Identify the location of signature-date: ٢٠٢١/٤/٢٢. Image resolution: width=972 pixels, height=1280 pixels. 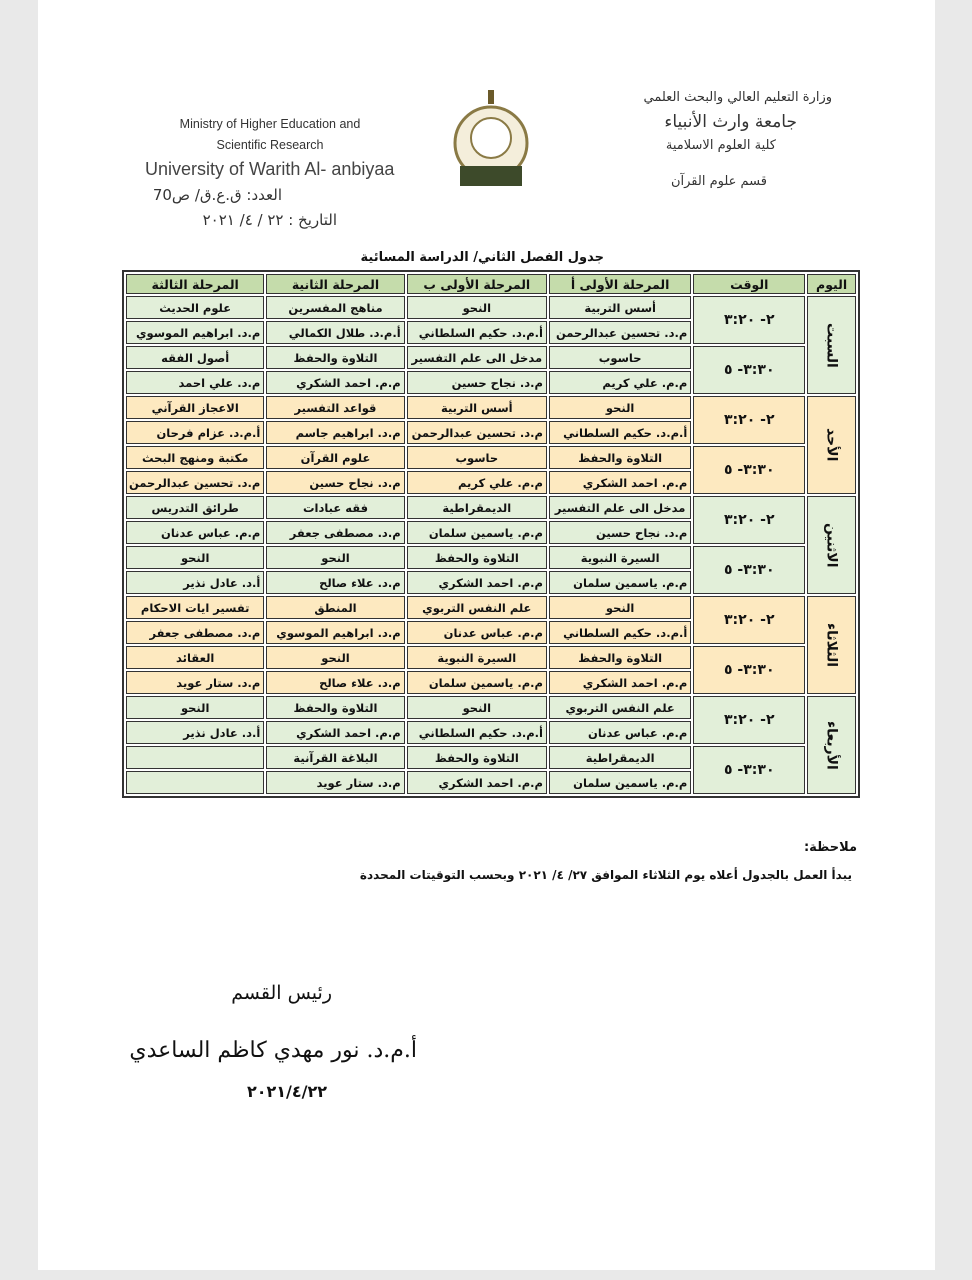
(286, 1091).